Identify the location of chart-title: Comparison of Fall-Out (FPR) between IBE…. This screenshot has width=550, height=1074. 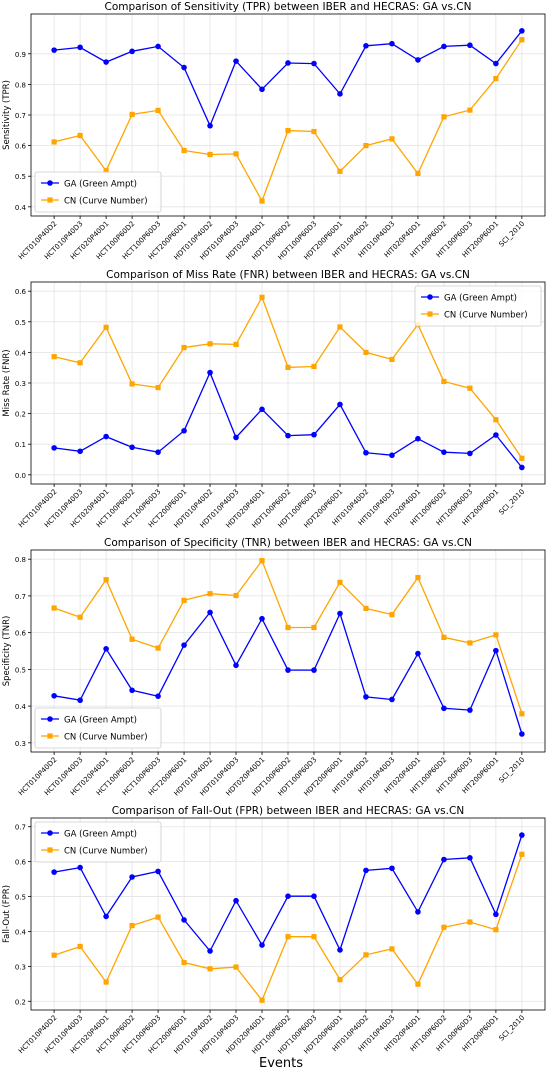
(288, 811).